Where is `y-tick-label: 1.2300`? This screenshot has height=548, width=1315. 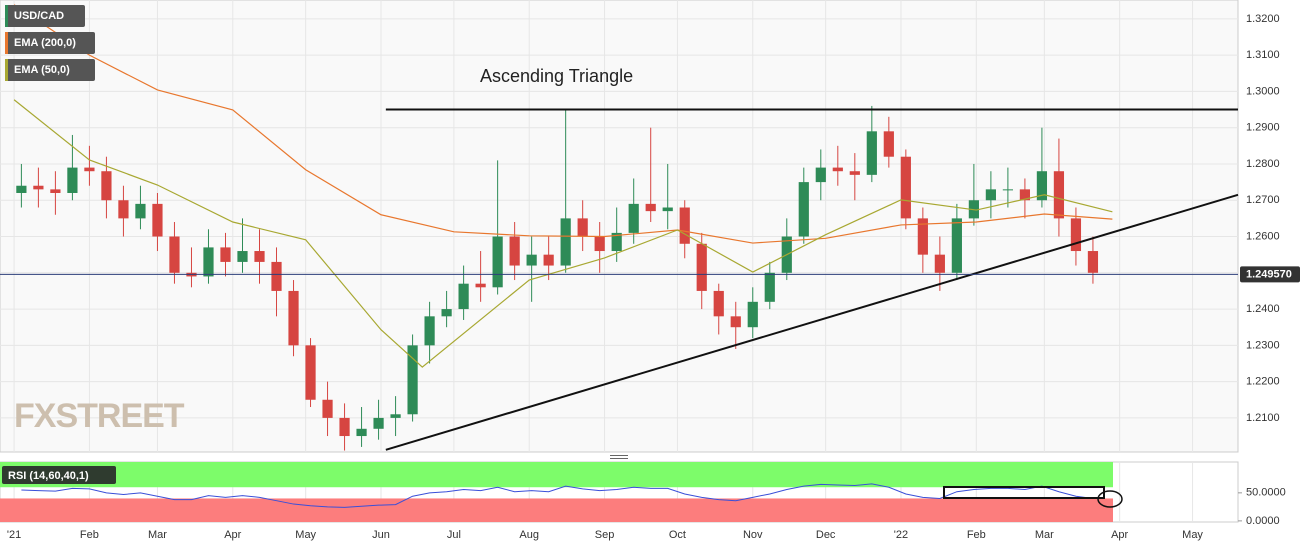
y-tick-label: 1.2300 is located at coordinates (1263, 345).